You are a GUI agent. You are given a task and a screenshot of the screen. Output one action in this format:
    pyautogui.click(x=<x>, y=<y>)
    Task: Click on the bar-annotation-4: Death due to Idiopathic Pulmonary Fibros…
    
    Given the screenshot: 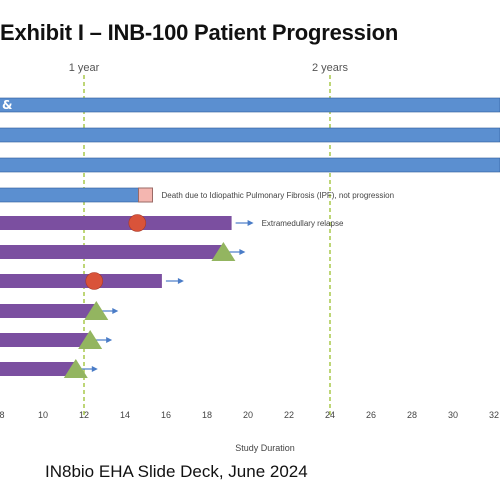 What is the action you would take?
    pyautogui.click(x=278, y=195)
    